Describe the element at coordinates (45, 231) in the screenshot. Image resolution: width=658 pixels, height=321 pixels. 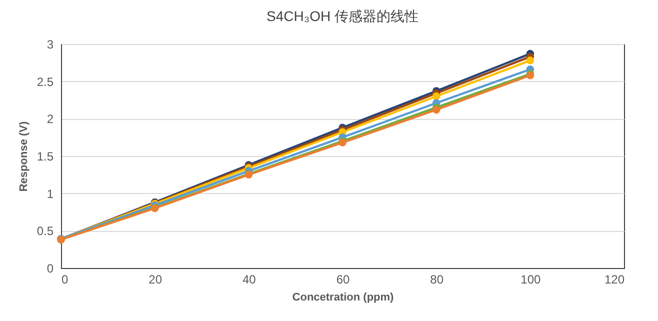
I see `y-tick-label: 0.5` at that location.